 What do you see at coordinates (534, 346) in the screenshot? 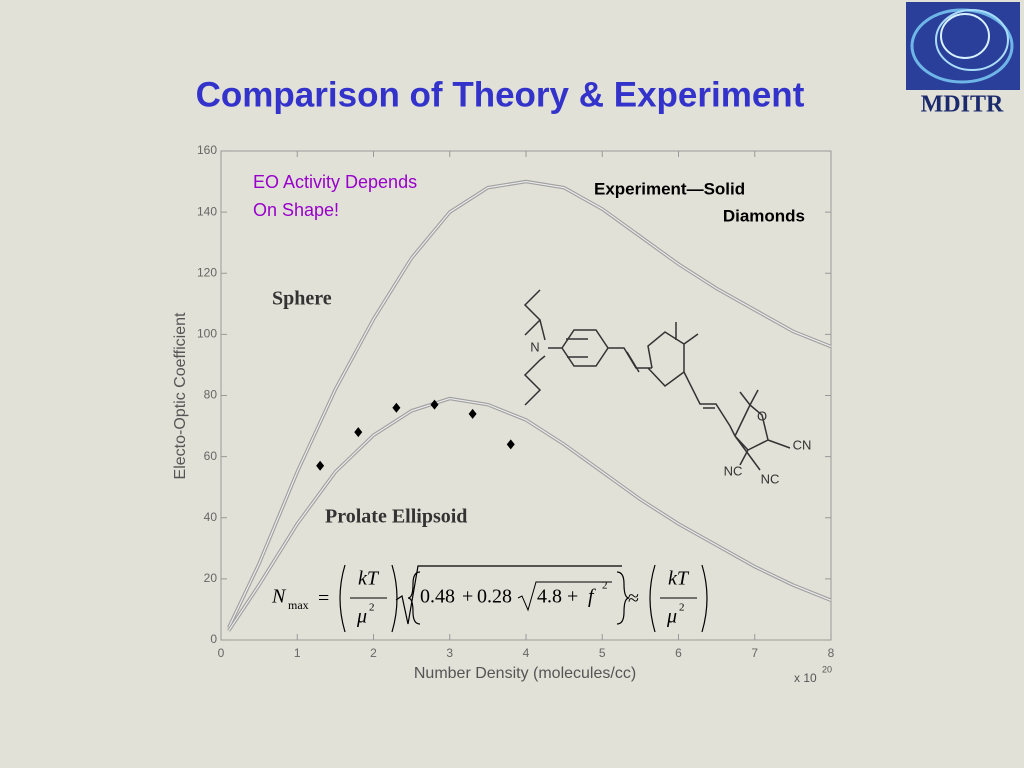
I see `atom-label: N` at bounding box center [534, 346].